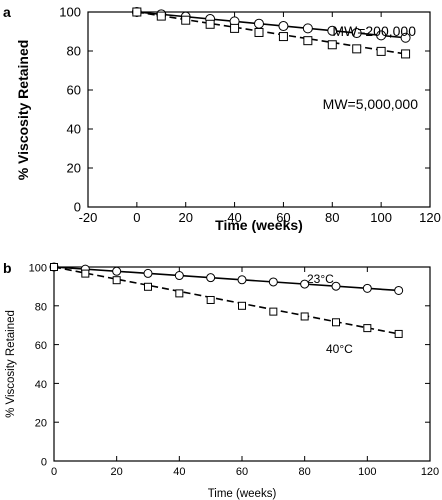 The image size is (442, 500). I want to click on series-circle: 23°C, so click(226, 278).